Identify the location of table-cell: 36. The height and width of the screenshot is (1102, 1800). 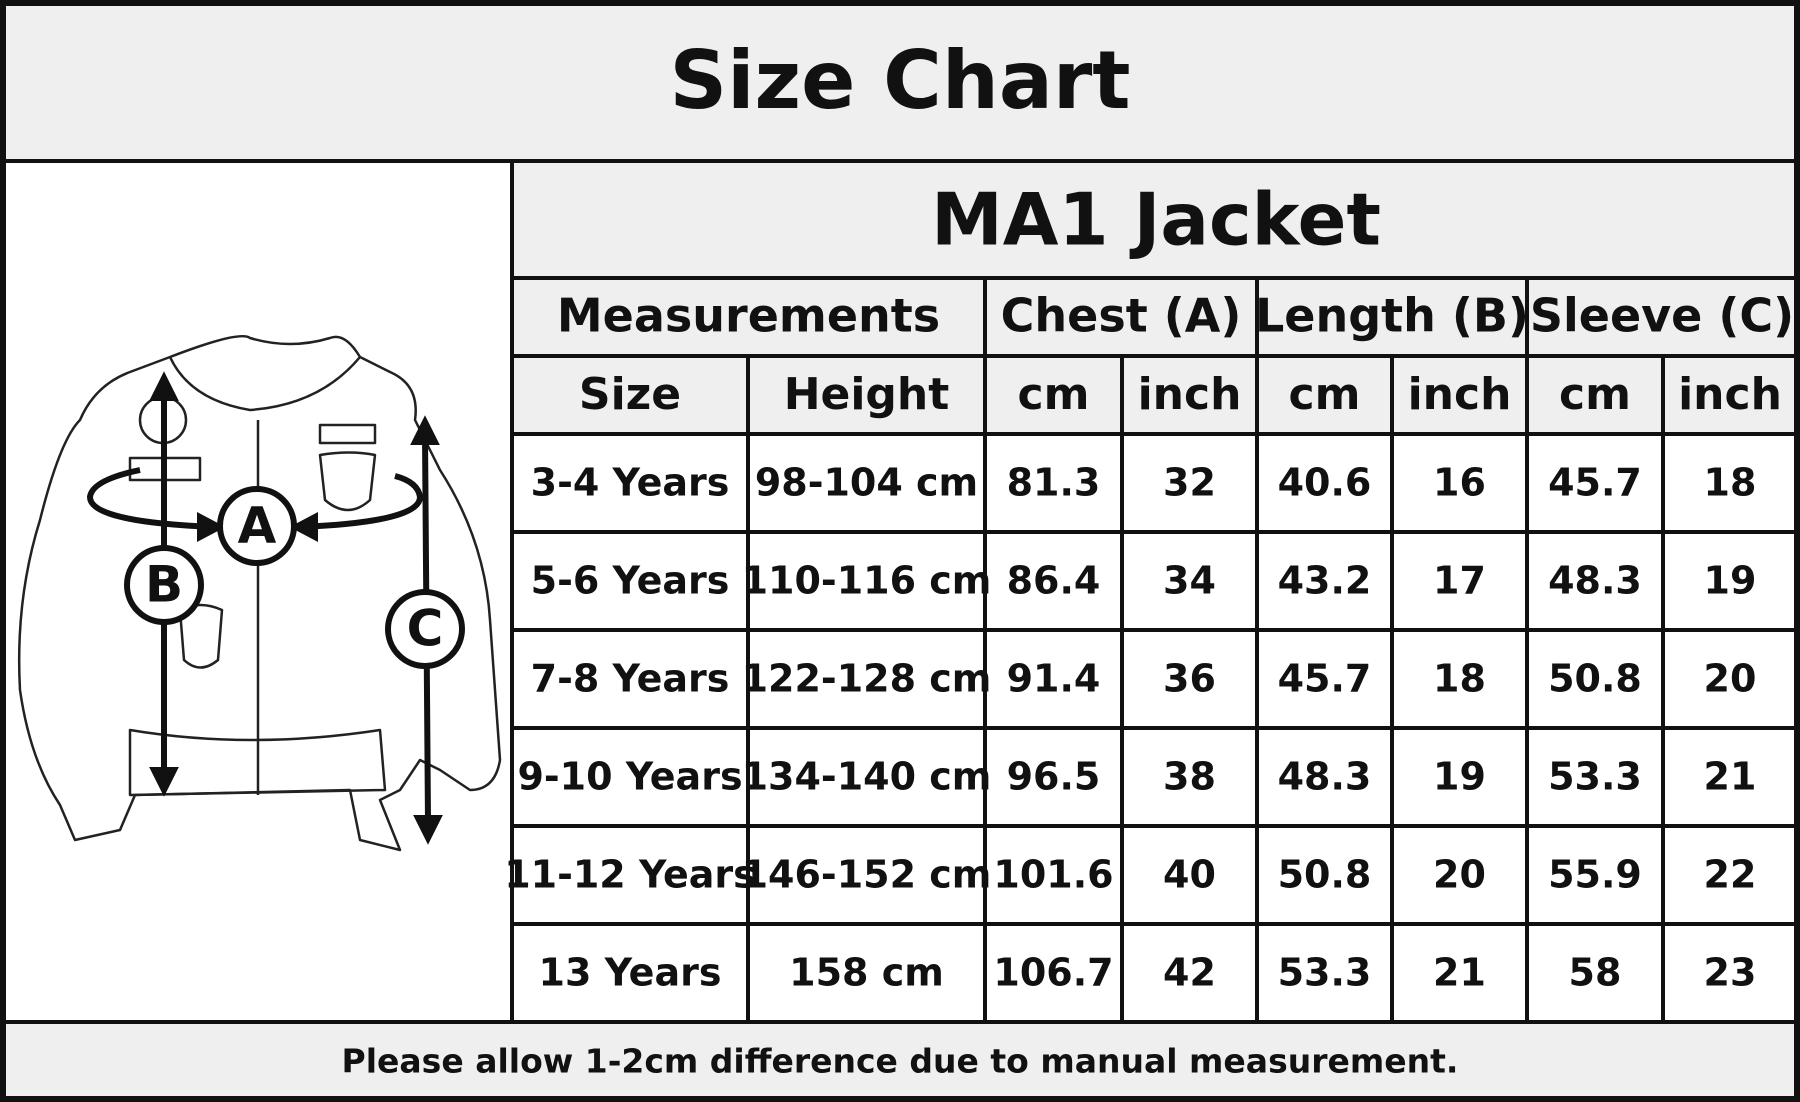
(1189, 679).